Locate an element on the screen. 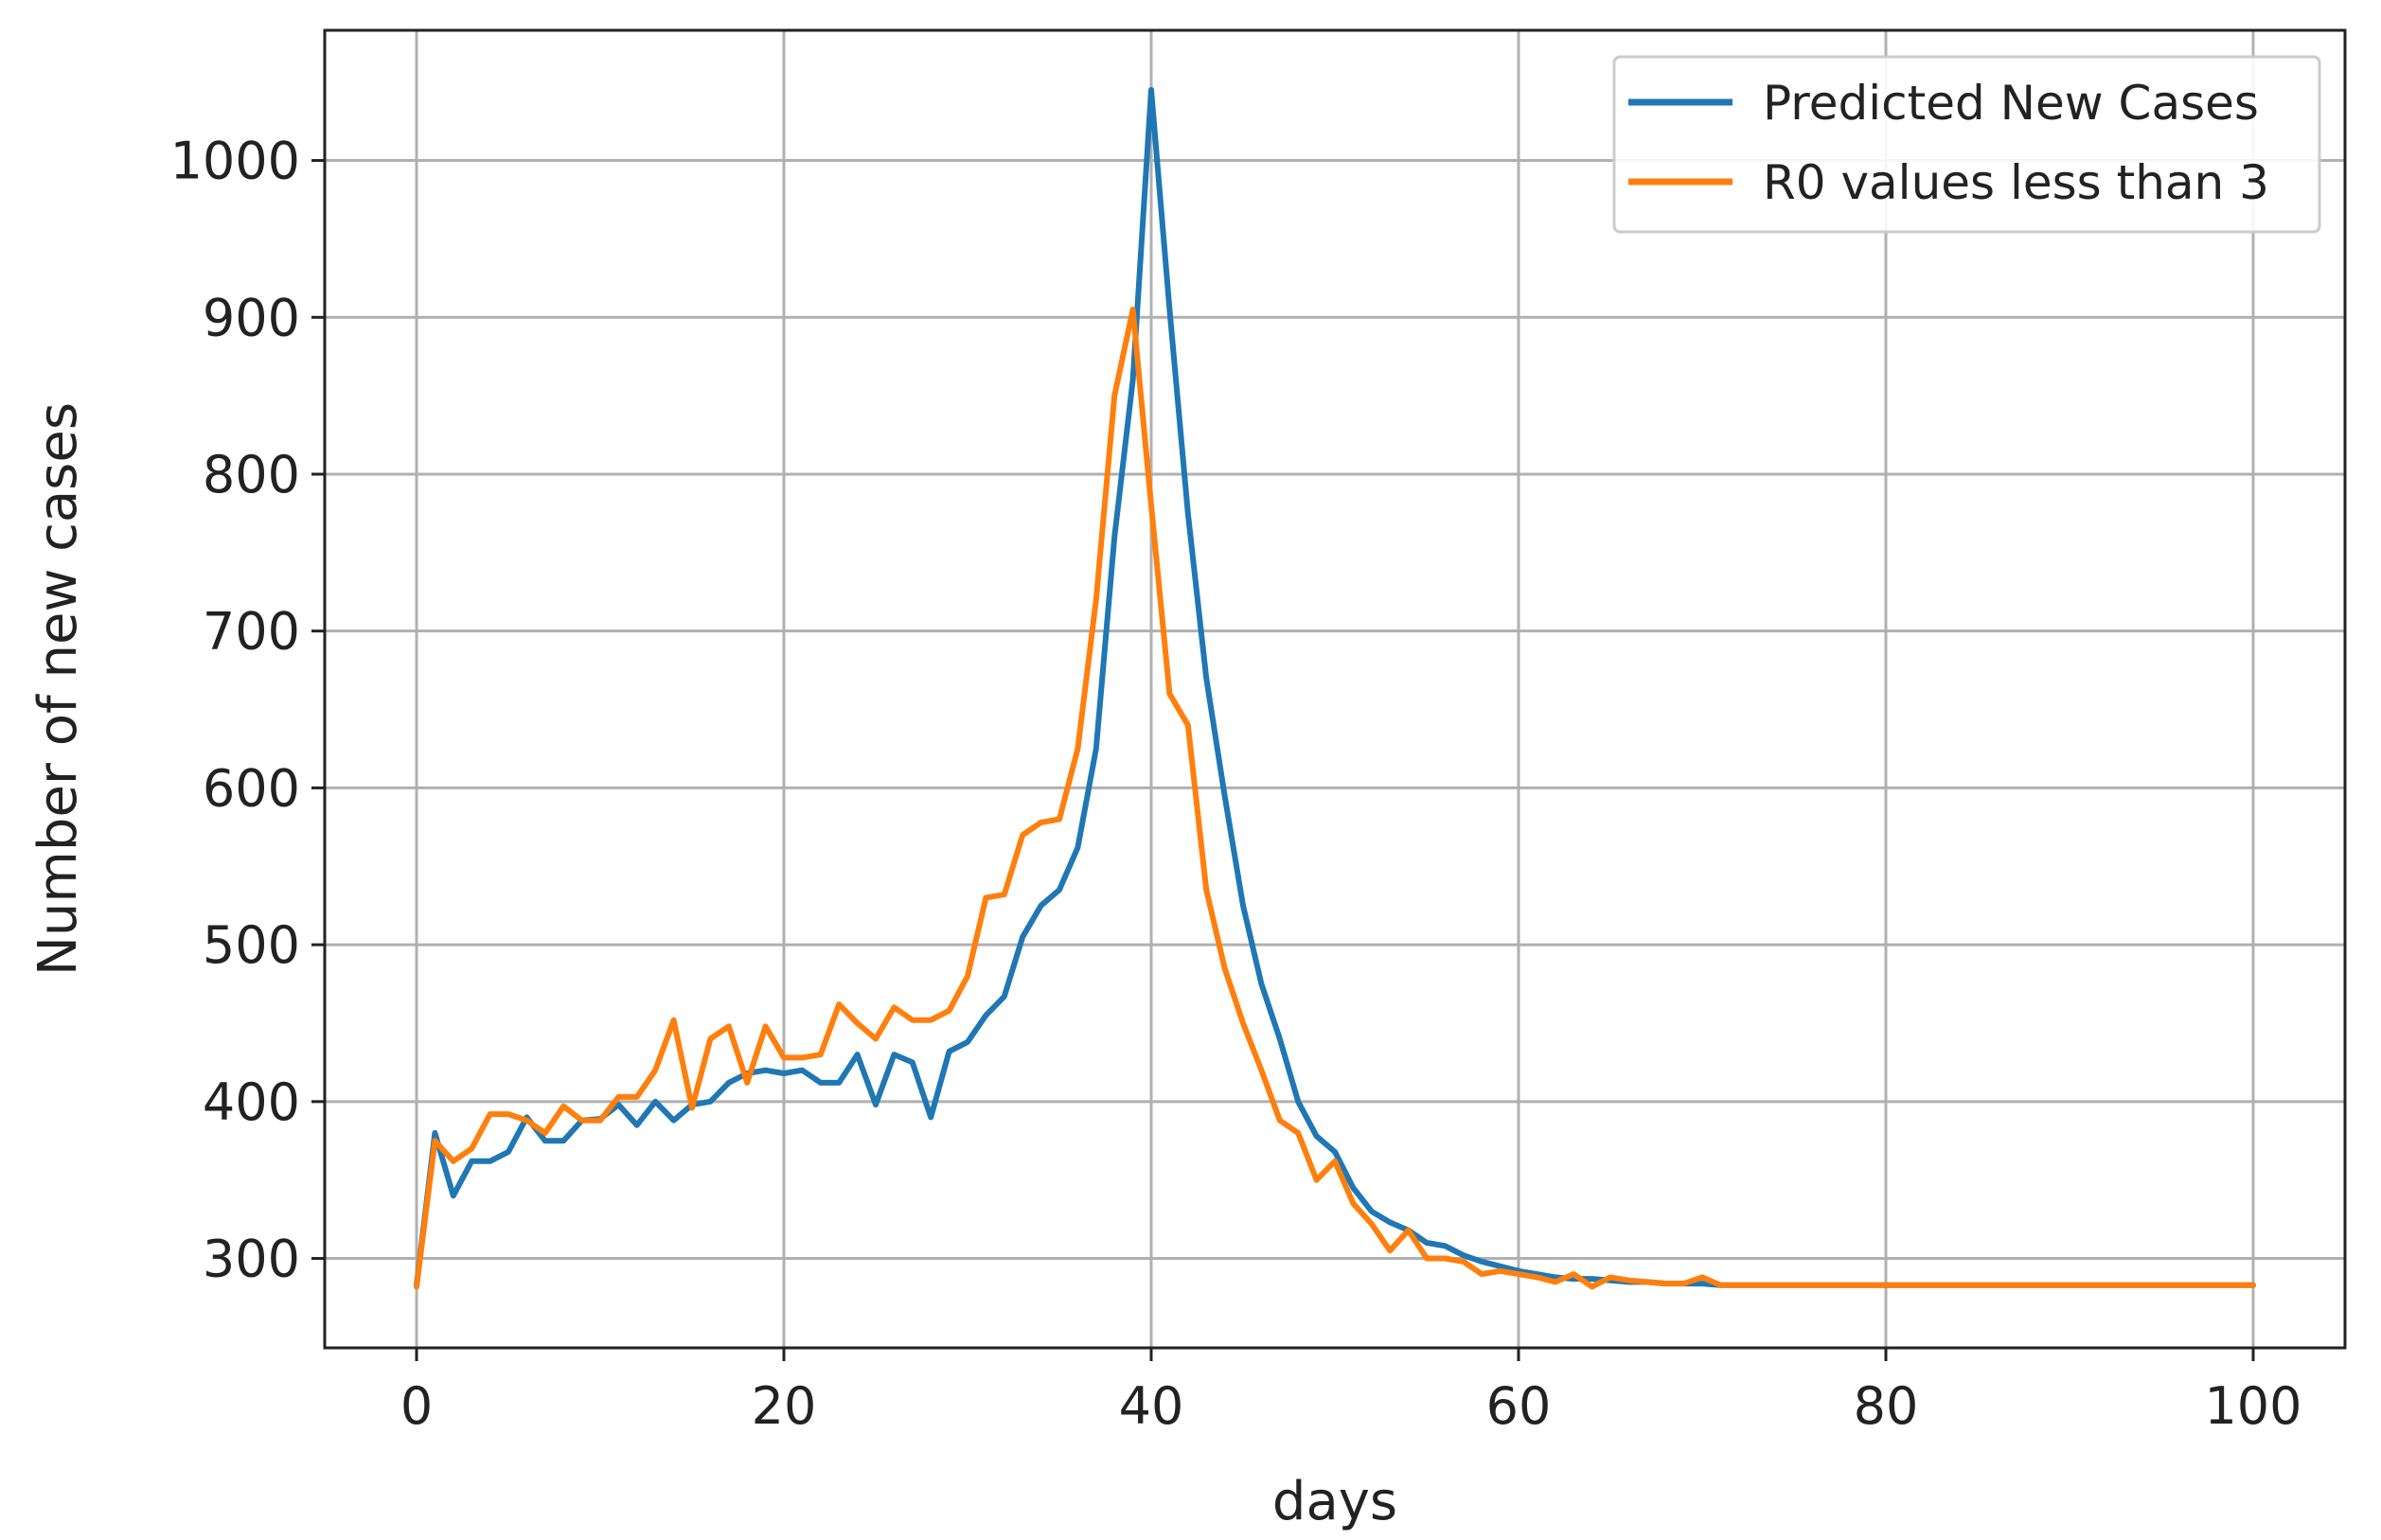 This screenshot has width=2381, height=1540. y-tick-label: 1000 is located at coordinates (235, 161).